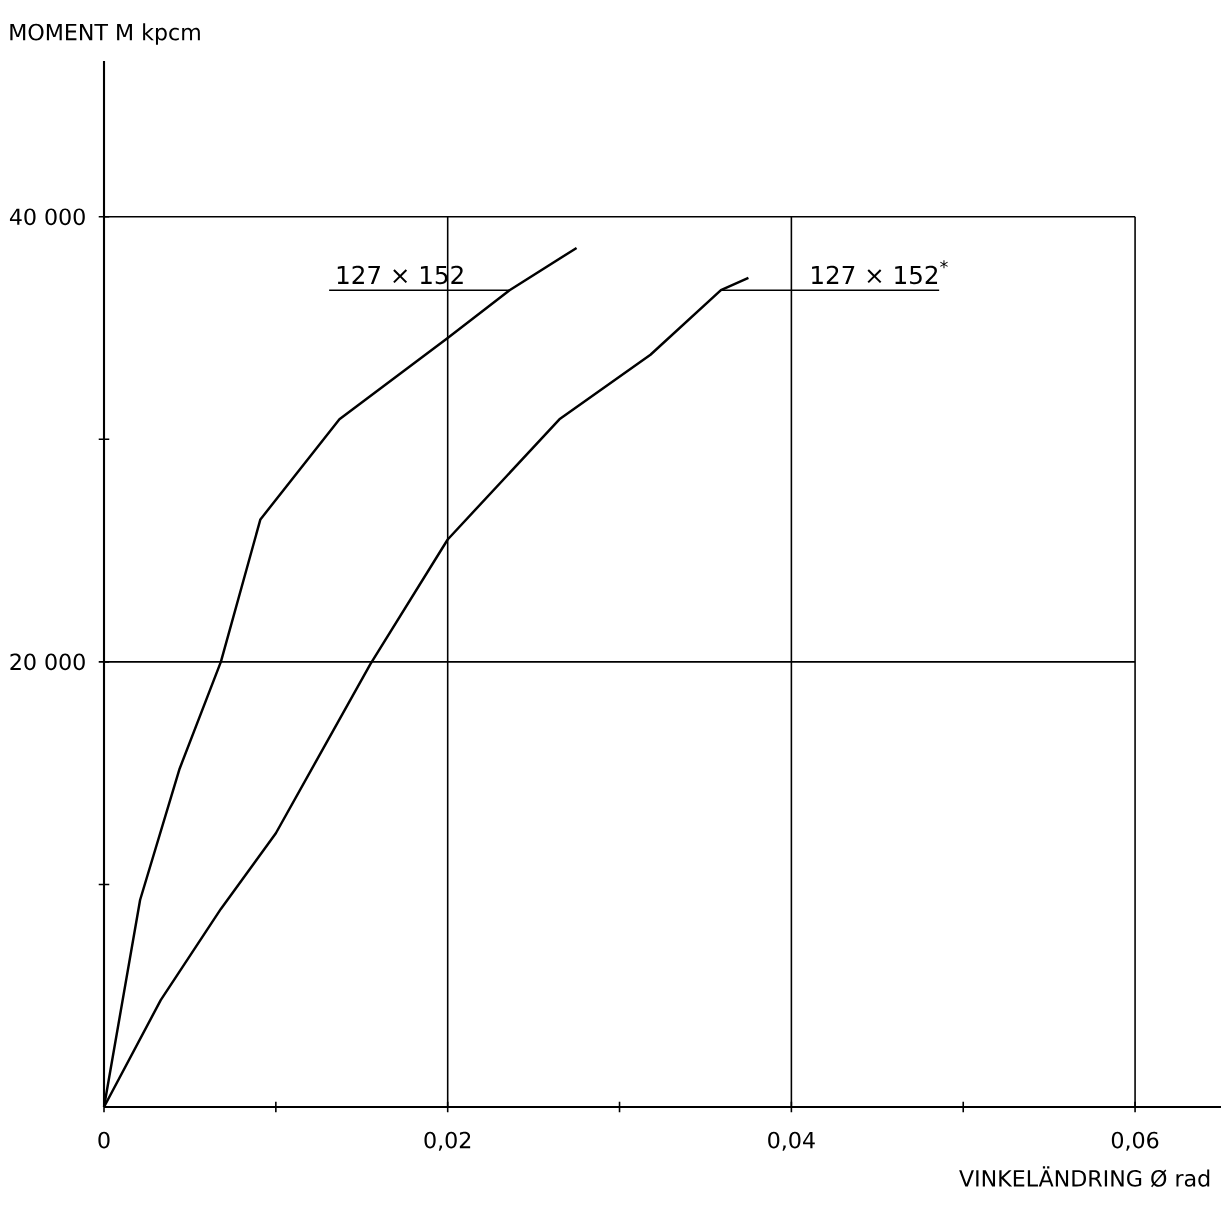 The height and width of the screenshot is (1207, 1225). What do you see at coordinates (1084, 1177) in the screenshot?
I see `x-axis-title: VINKELÄNDRING Ø rad` at bounding box center [1084, 1177].